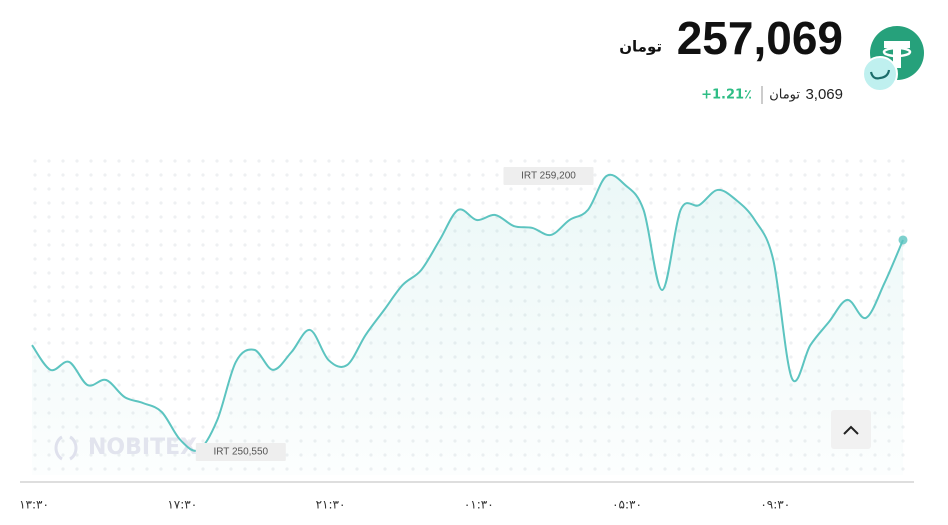 The image size is (948, 525). I want to click on quote-symbol, so click(880, 74).